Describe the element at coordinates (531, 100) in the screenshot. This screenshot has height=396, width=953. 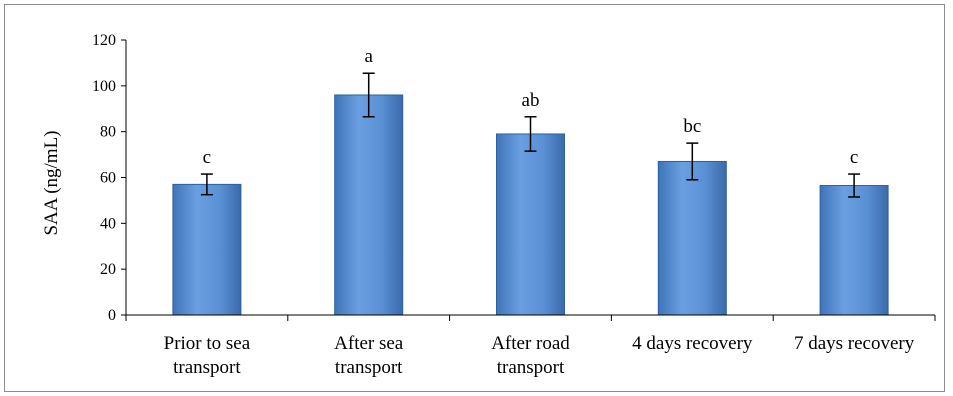
I see `significance-label: ab` at that location.